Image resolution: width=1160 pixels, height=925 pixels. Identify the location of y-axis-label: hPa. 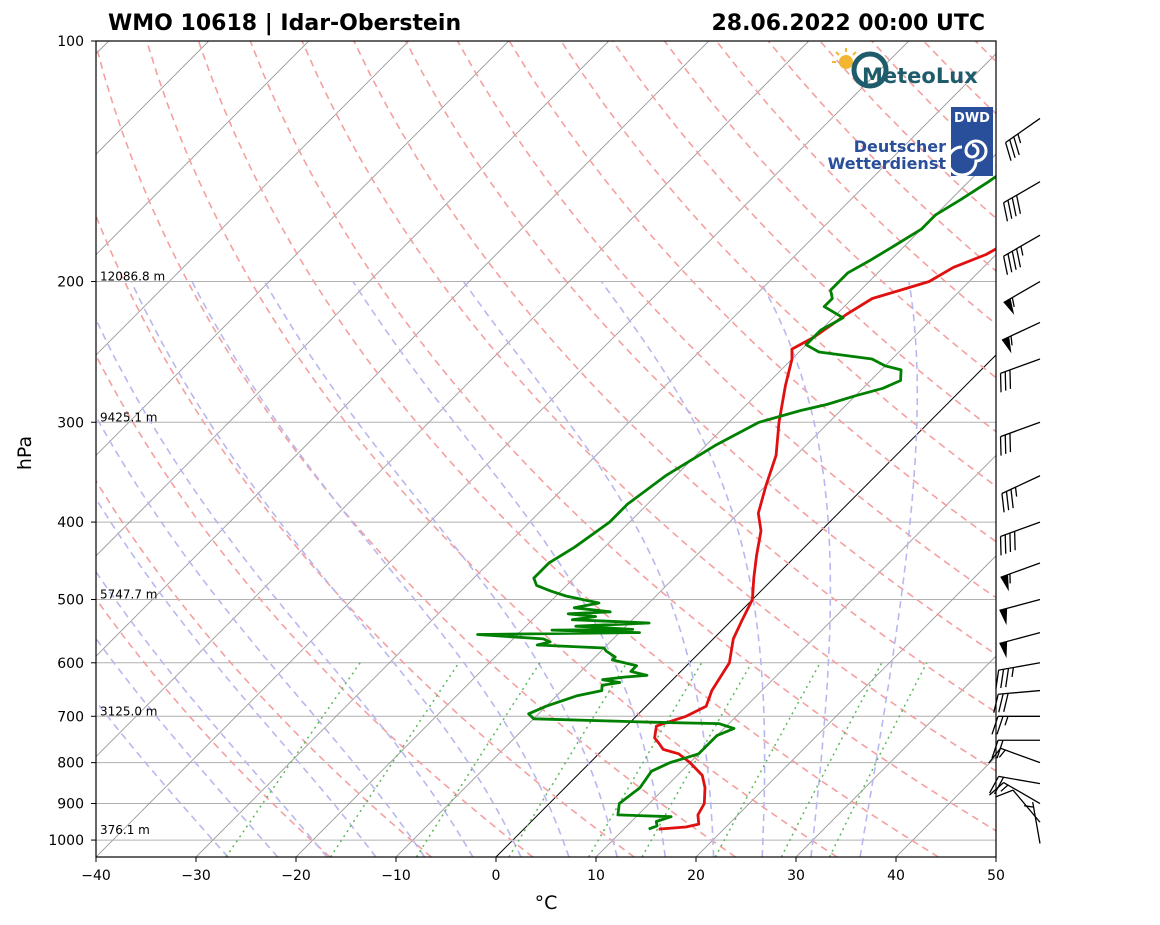
(25, 453).